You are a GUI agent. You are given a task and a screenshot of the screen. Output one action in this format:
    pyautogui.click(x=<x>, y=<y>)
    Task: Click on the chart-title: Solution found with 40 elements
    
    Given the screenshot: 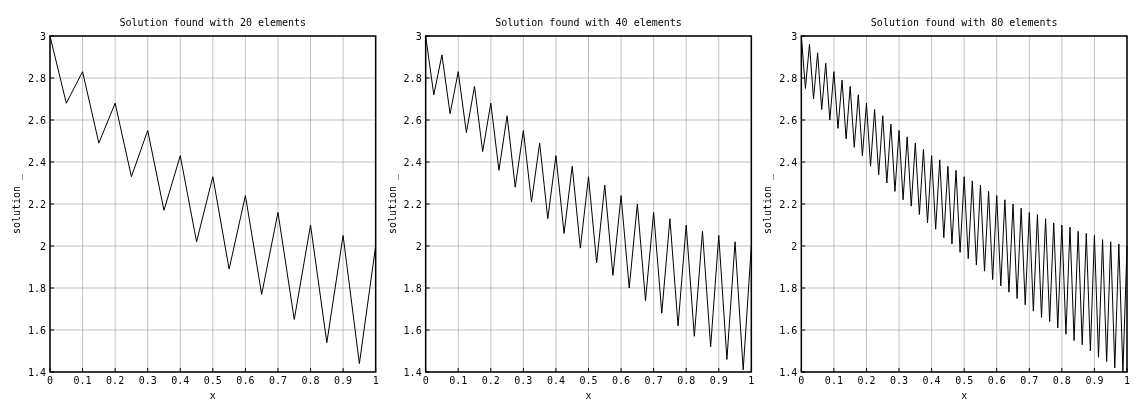 What is the action you would take?
    pyautogui.click(x=588, y=22)
    